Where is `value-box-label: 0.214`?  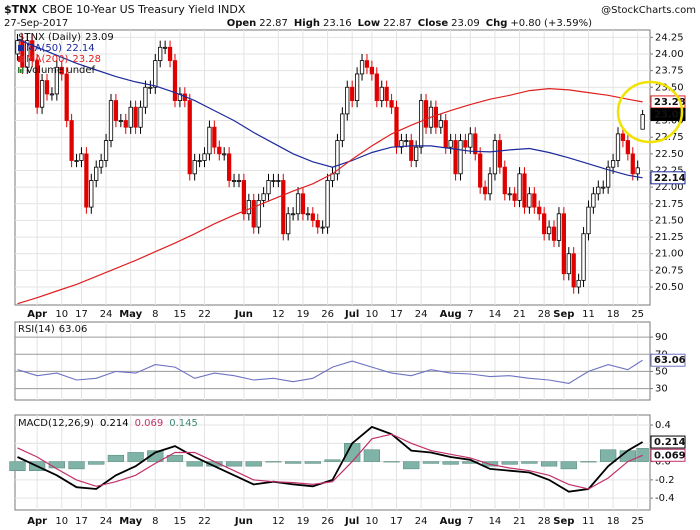 value-box-label: 0.214 is located at coordinates (670, 442).